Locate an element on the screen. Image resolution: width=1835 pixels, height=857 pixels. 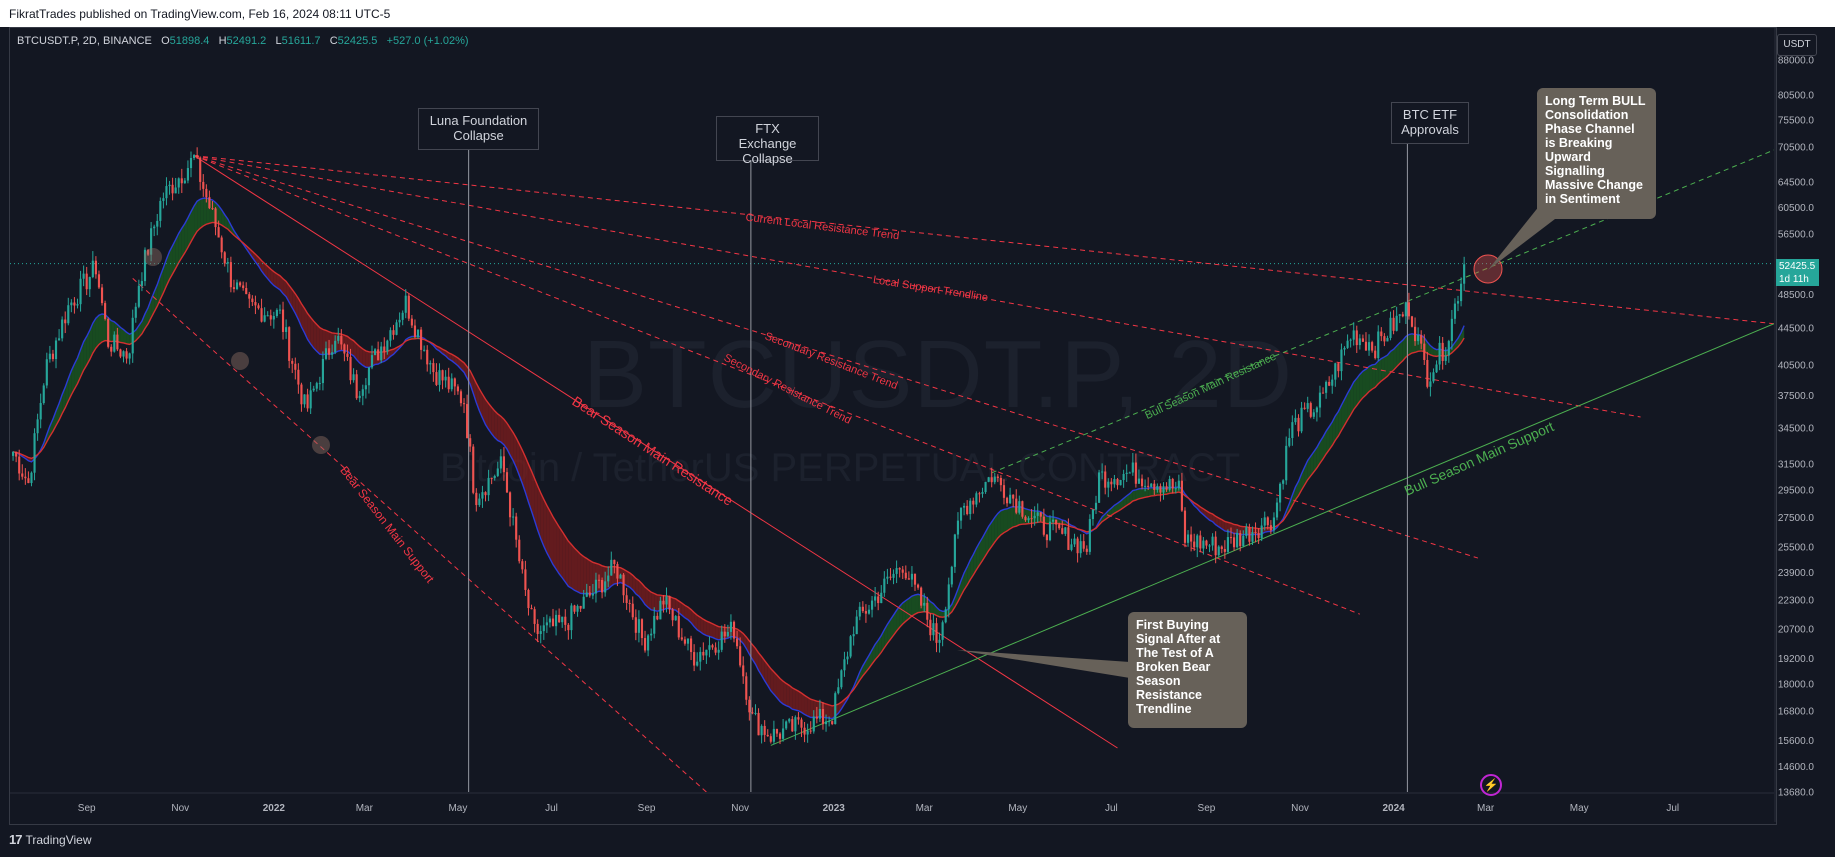
price-tick-label: 20700.0 is located at coordinates (1796, 630).